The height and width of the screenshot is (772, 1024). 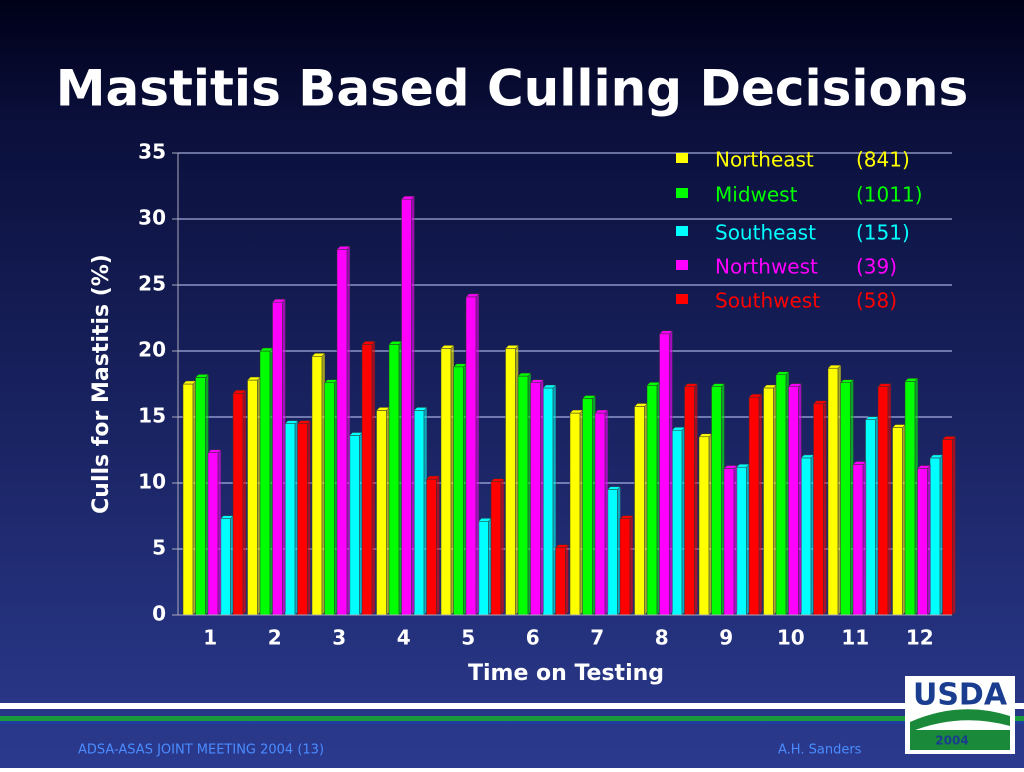 I want to click on y-axis-label: Culls for Mastitis (%), so click(x=101, y=384).